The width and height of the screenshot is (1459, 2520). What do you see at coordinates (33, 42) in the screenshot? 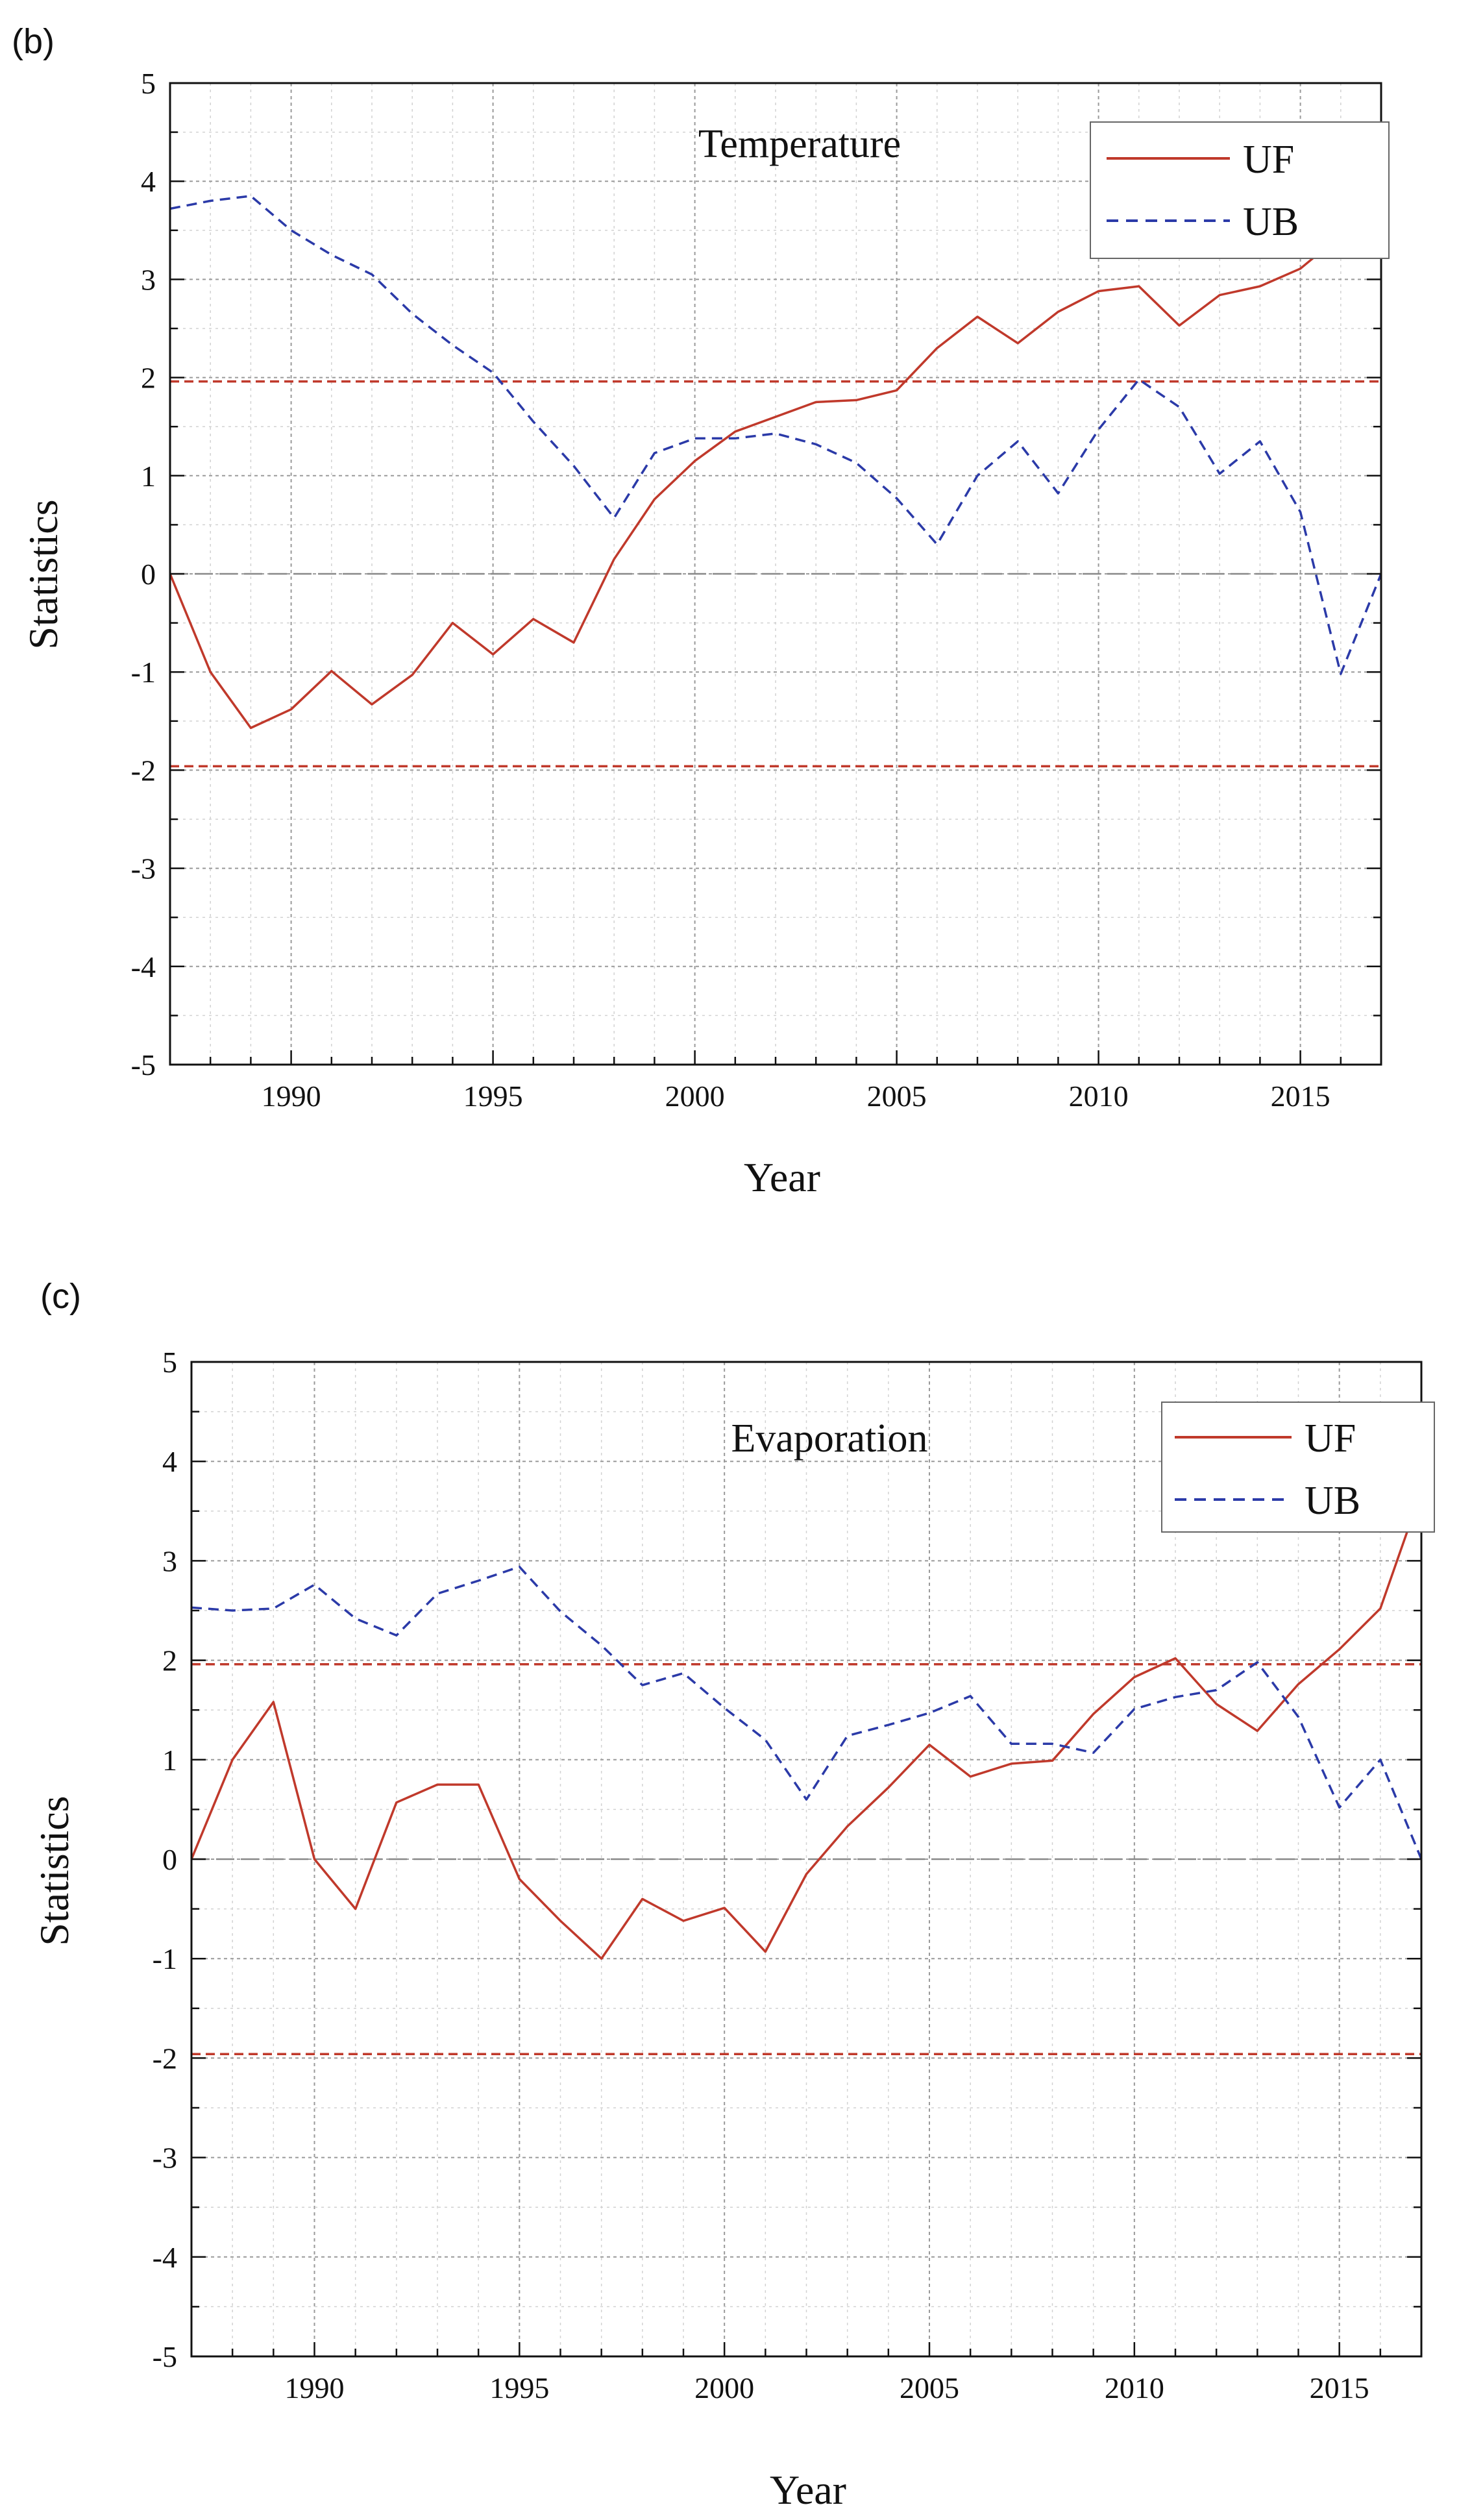
I see `panel-label: (b)` at bounding box center [33, 42].